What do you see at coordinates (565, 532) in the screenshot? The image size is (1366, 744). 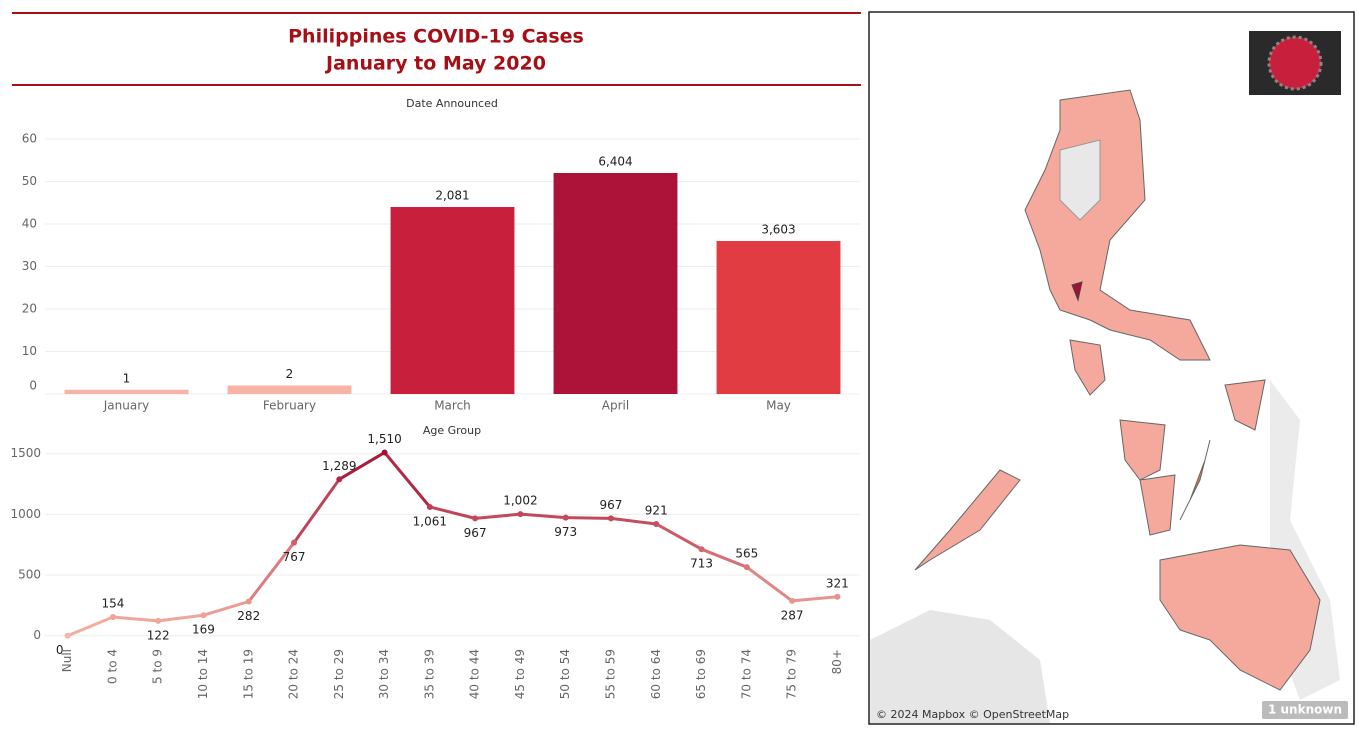 I see `data-label: 973` at bounding box center [565, 532].